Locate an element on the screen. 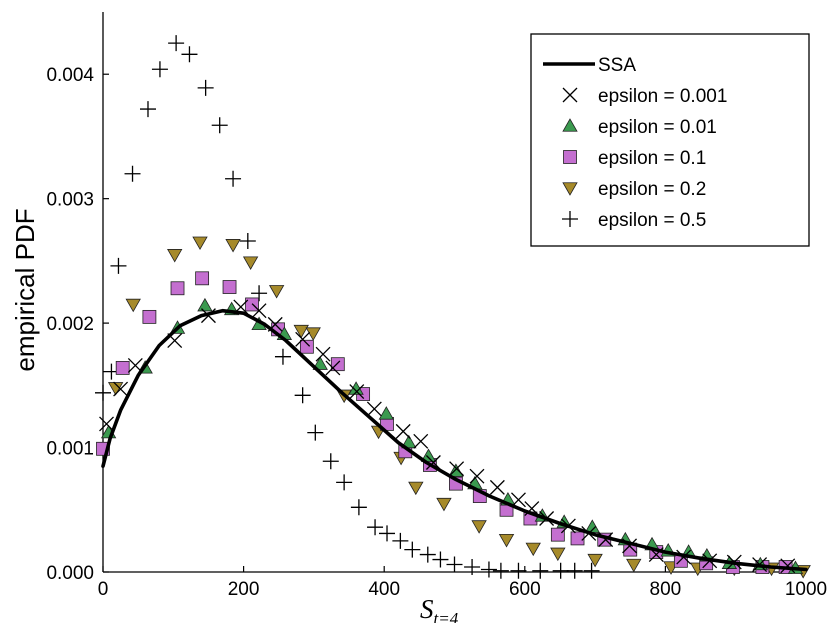 This screenshot has width=830, height=623. legend-label: SSA is located at coordinates (617, 65).